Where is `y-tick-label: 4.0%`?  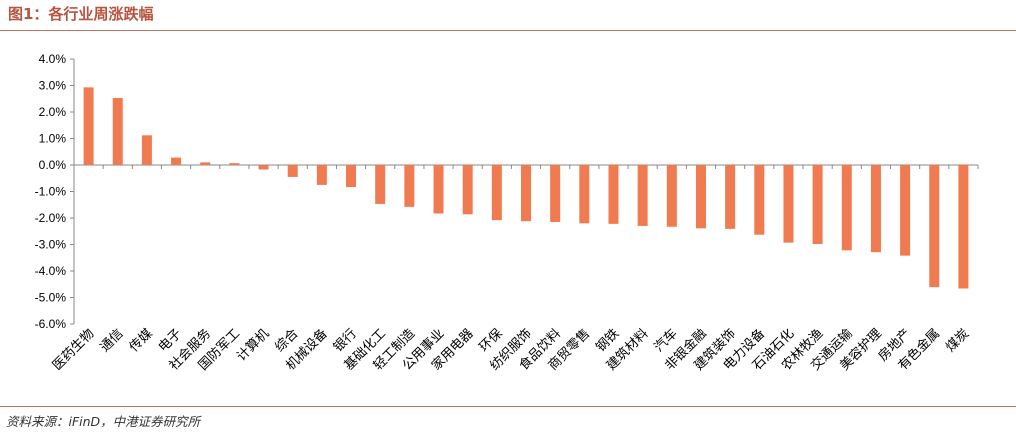
y-tick-label: 4.0% is located at coordinates (53, 59).